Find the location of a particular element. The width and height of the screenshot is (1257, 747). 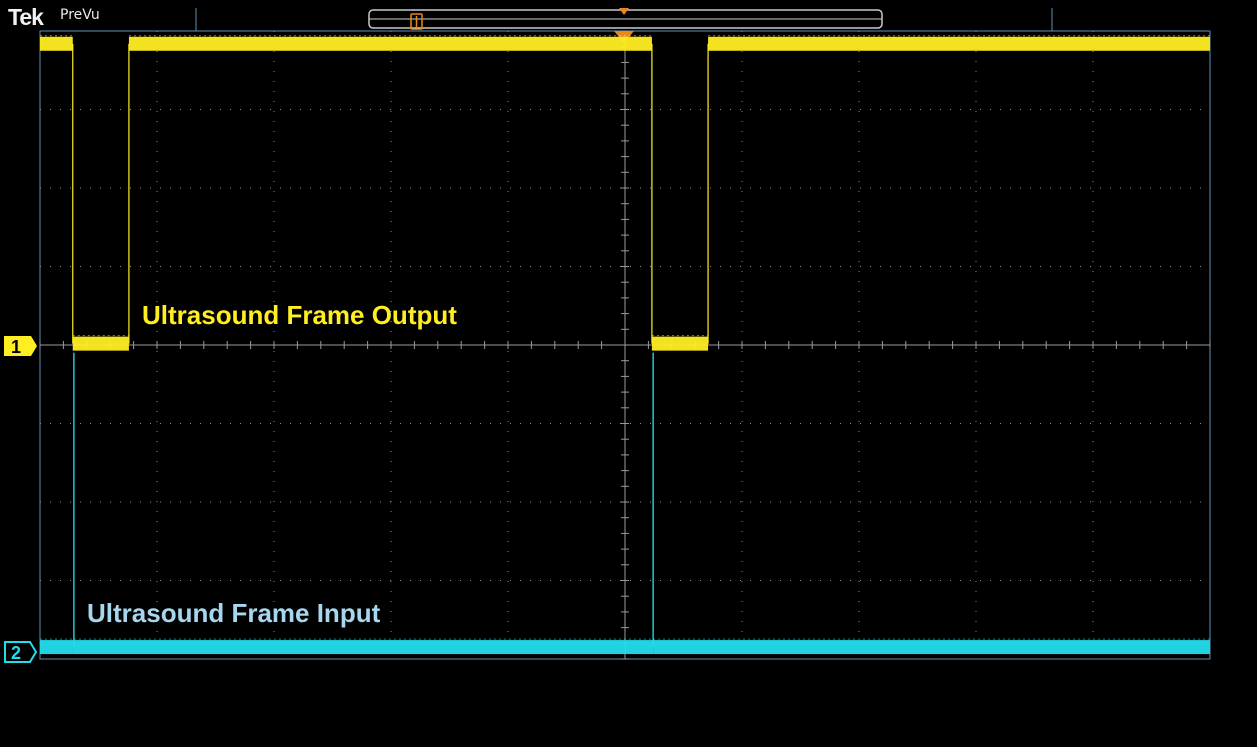

acquisition-mode-label: PreVu is located at coordinates (80, 15).